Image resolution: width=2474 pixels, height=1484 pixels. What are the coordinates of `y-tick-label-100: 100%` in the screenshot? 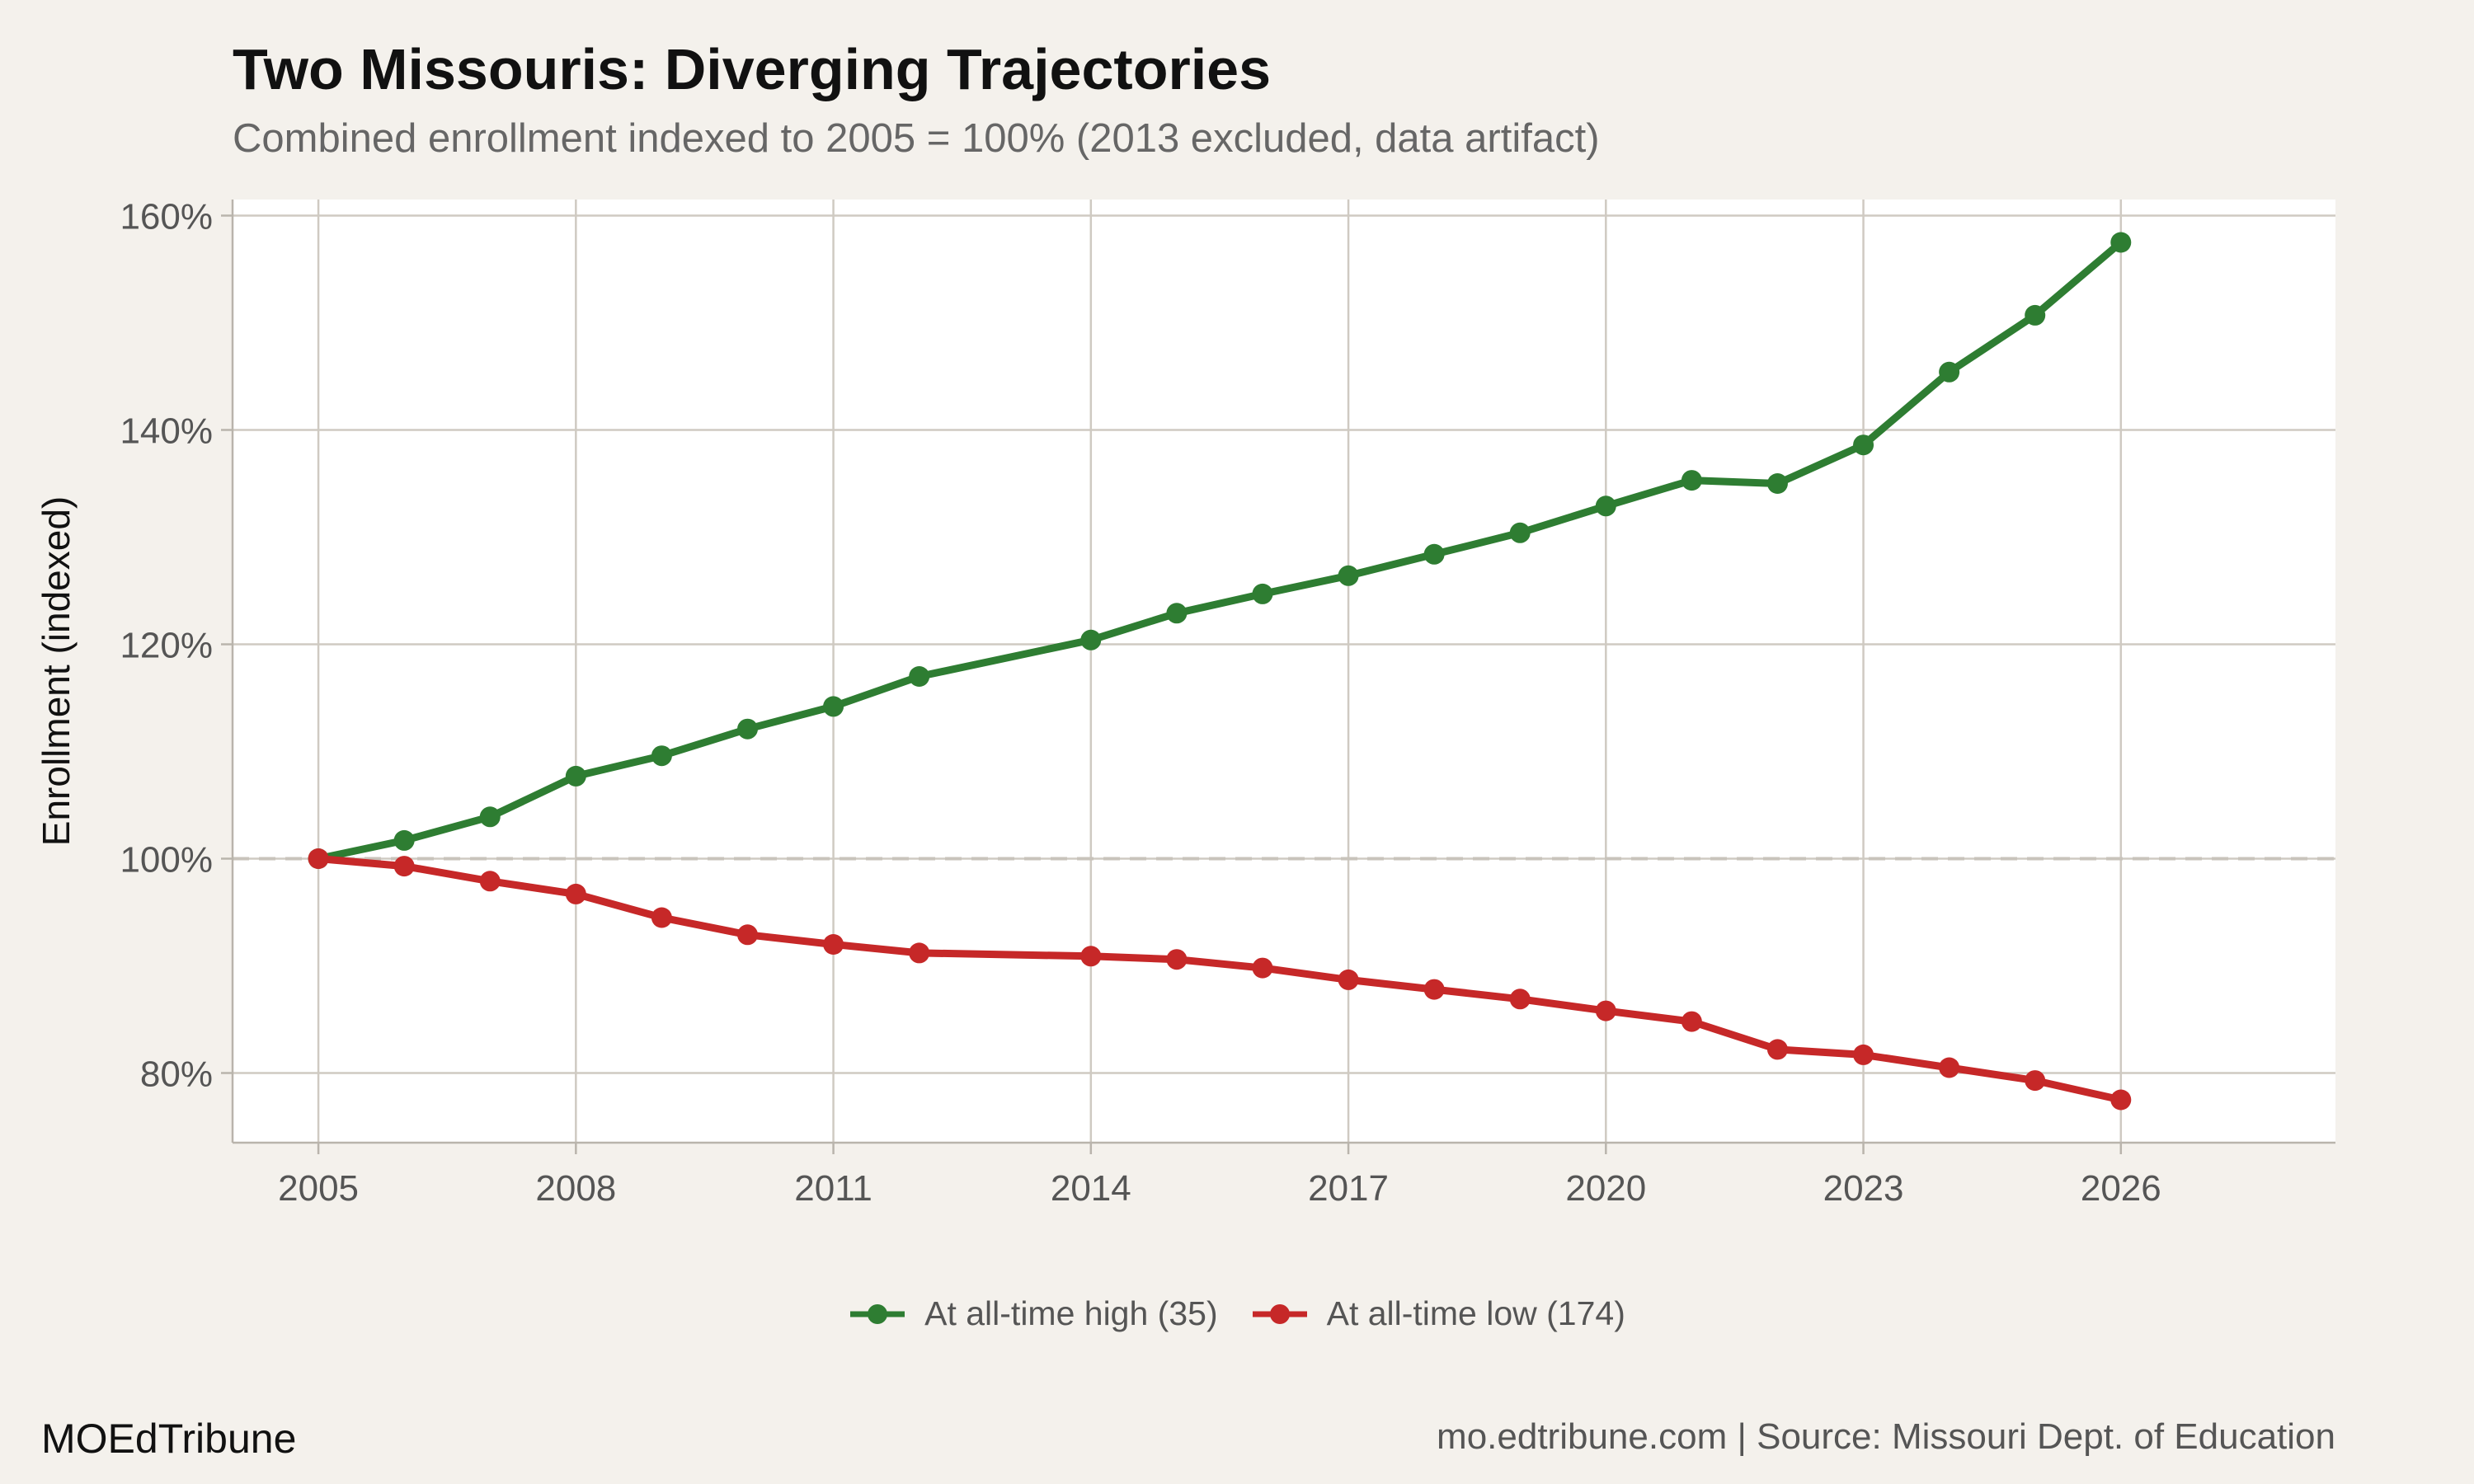 It's located at (166, 860).